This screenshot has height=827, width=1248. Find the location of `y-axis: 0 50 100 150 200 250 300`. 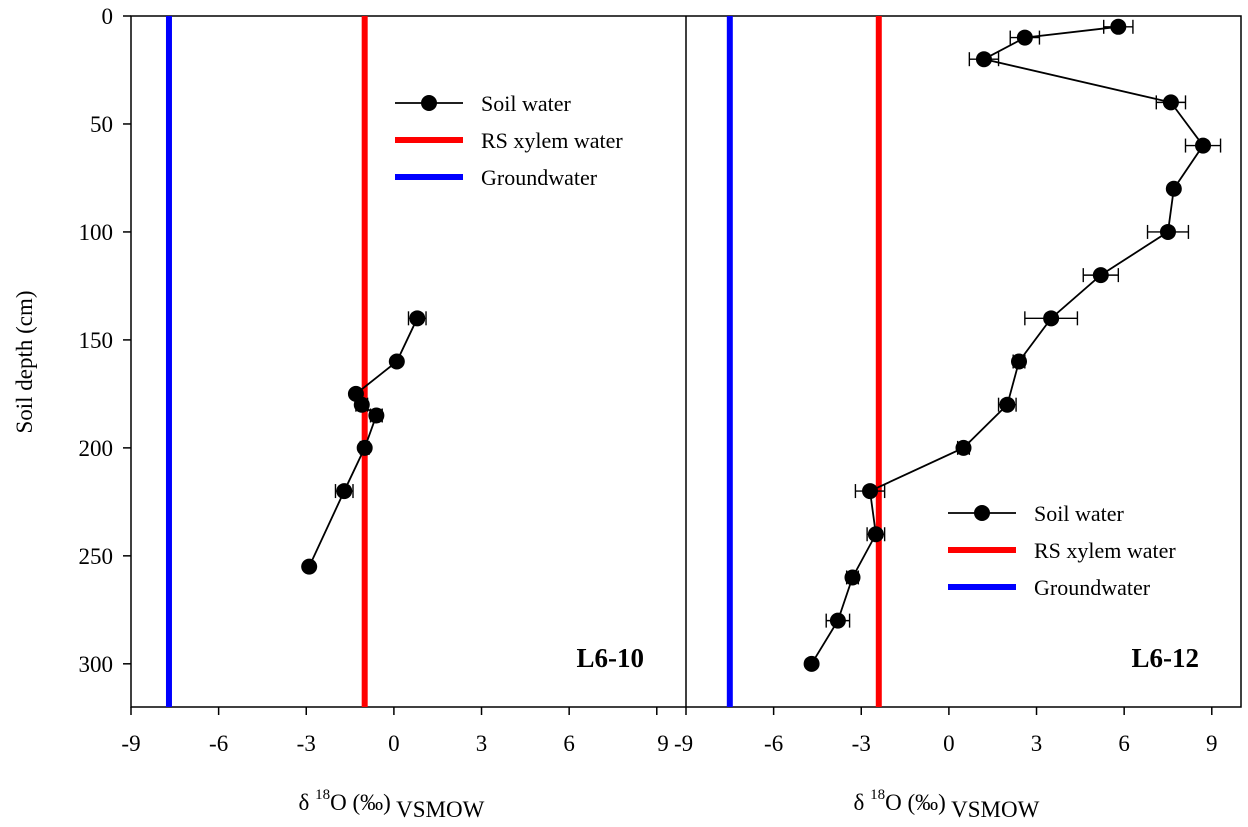

y-axis: 0 50 100 150 200 250 300 is located at coordinates (105, 340).